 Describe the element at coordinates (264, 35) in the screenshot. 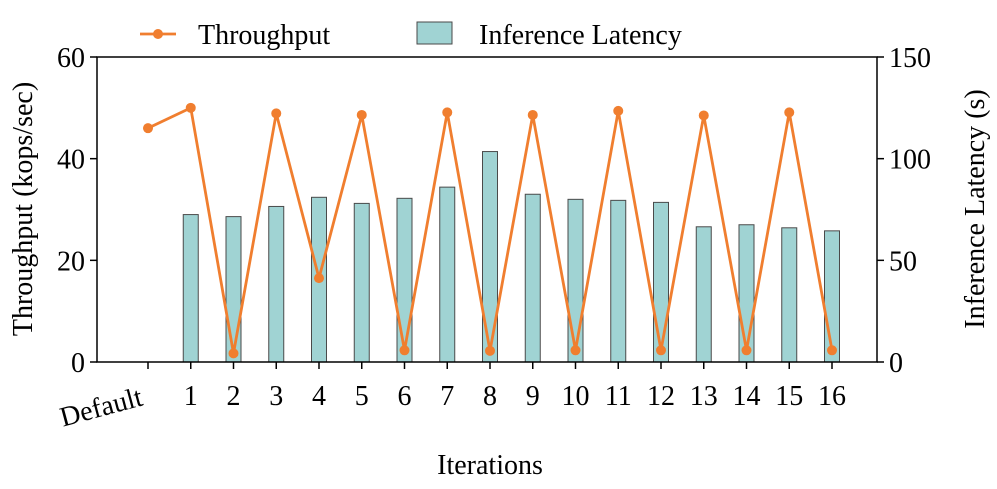

I see `legend-throughput-label: Throughput` at that location.